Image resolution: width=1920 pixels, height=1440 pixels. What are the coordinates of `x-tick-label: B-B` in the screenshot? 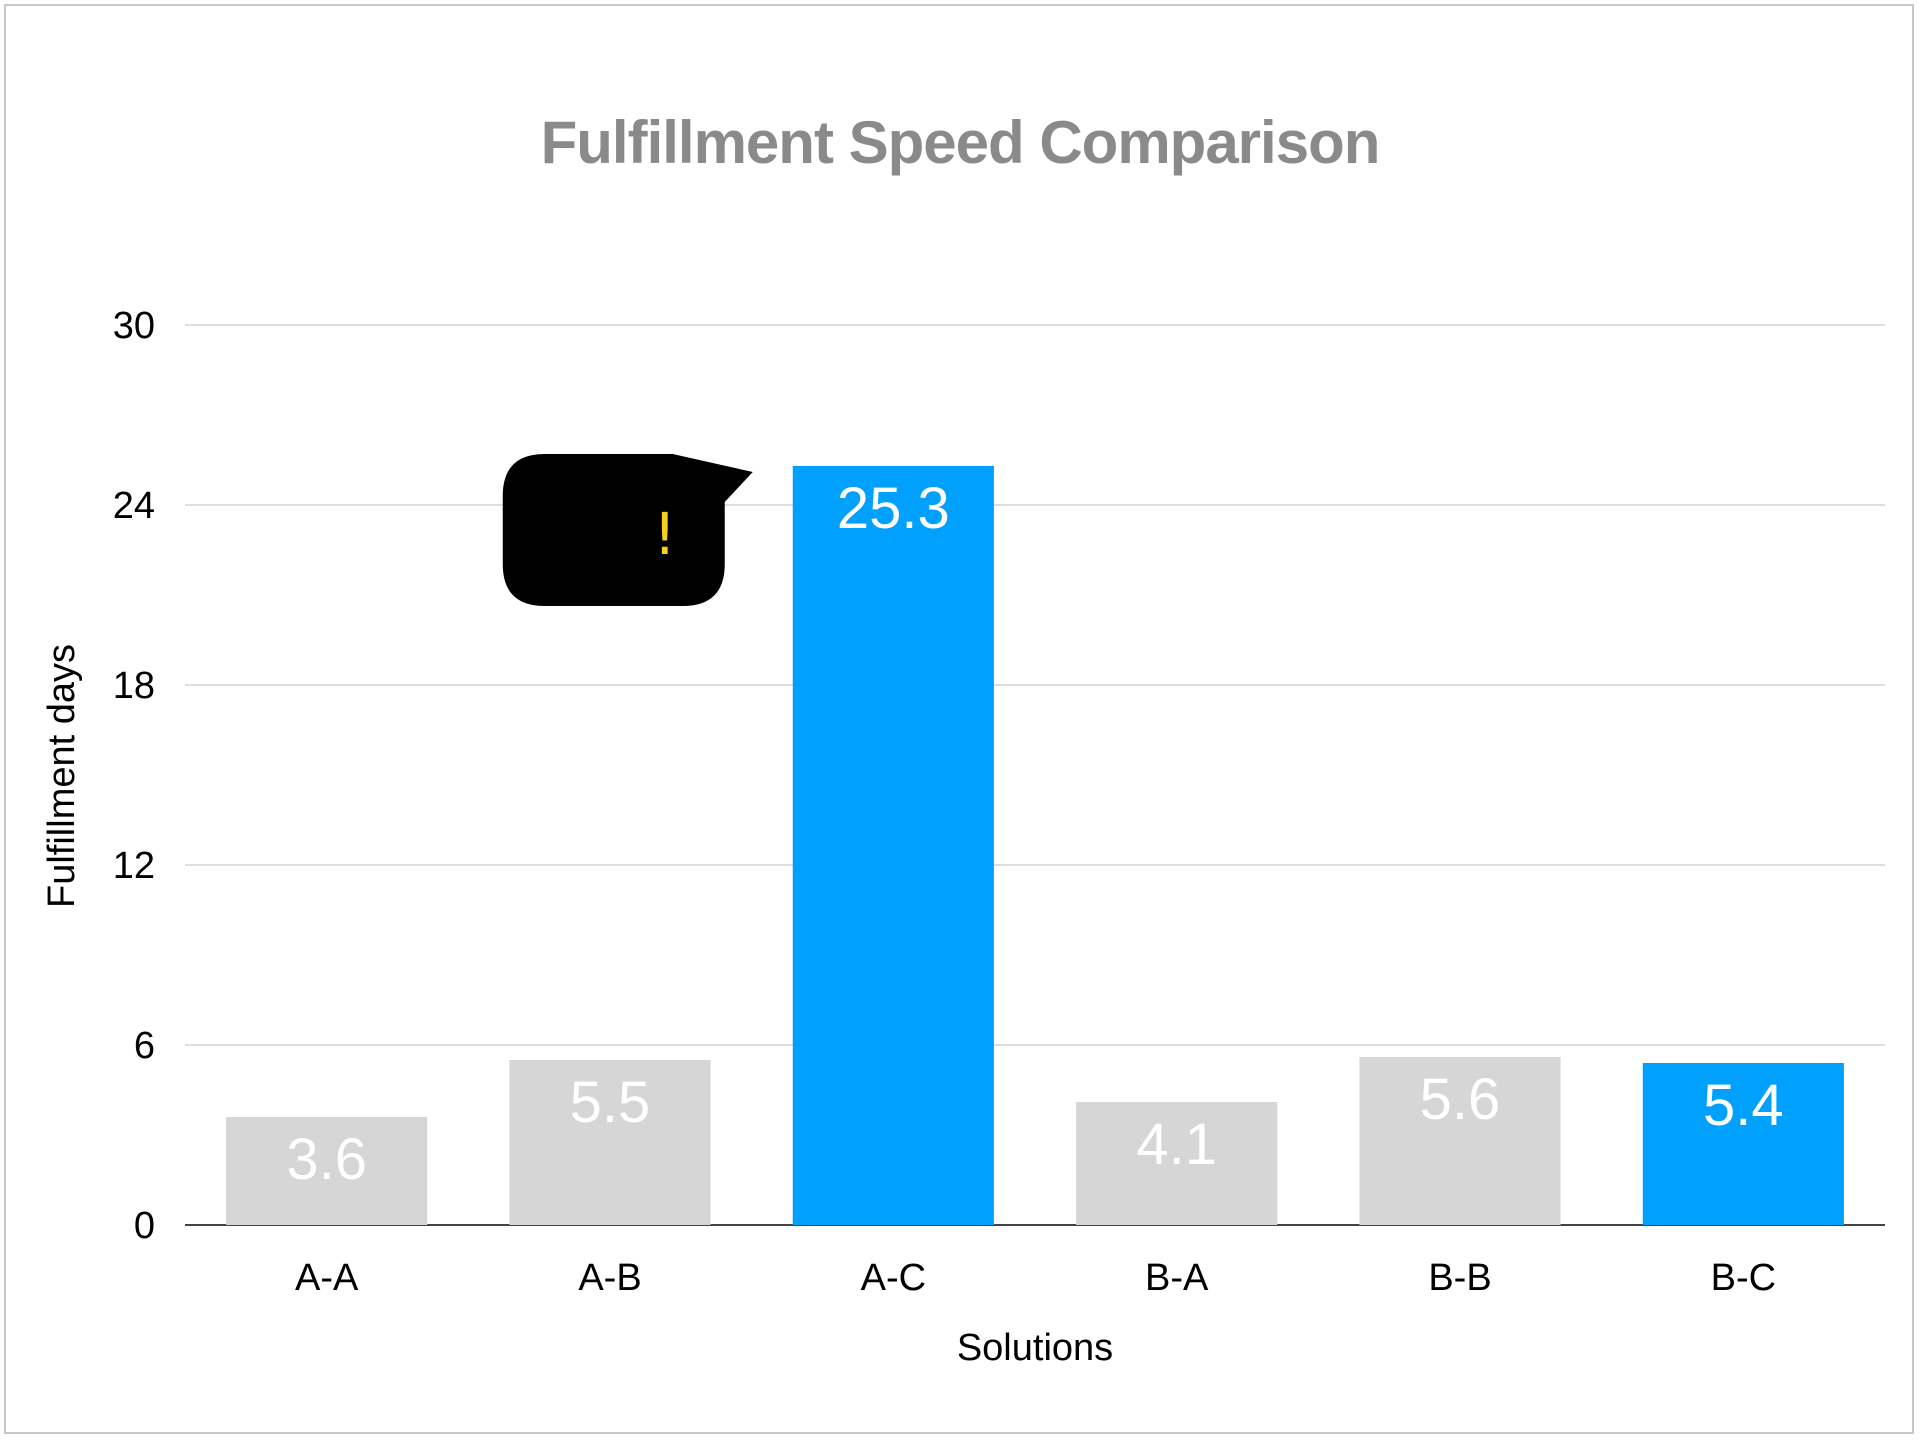 It's located at (1459, 1278).